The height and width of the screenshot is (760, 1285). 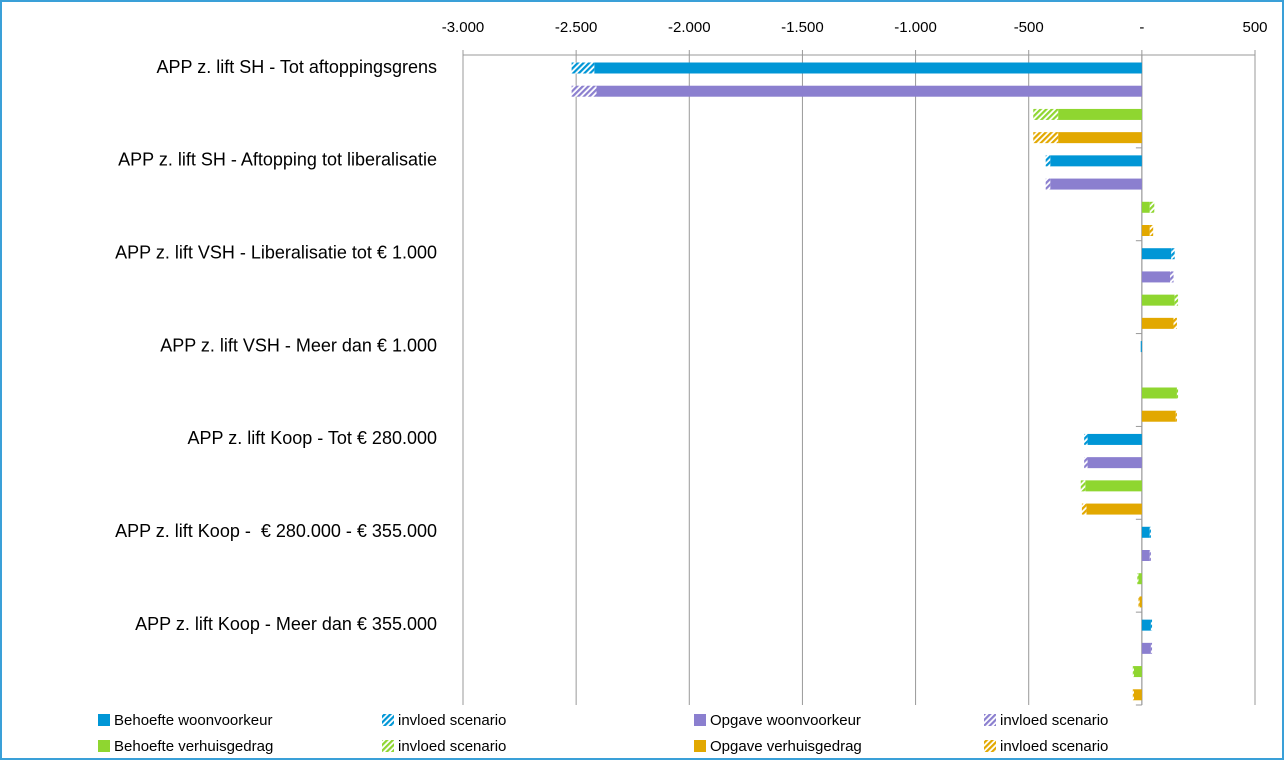 What do you see at coordinates (802, 27) in the screenshot?
I see `x-tick-label: -1.500` at bounding box center [802, 27].